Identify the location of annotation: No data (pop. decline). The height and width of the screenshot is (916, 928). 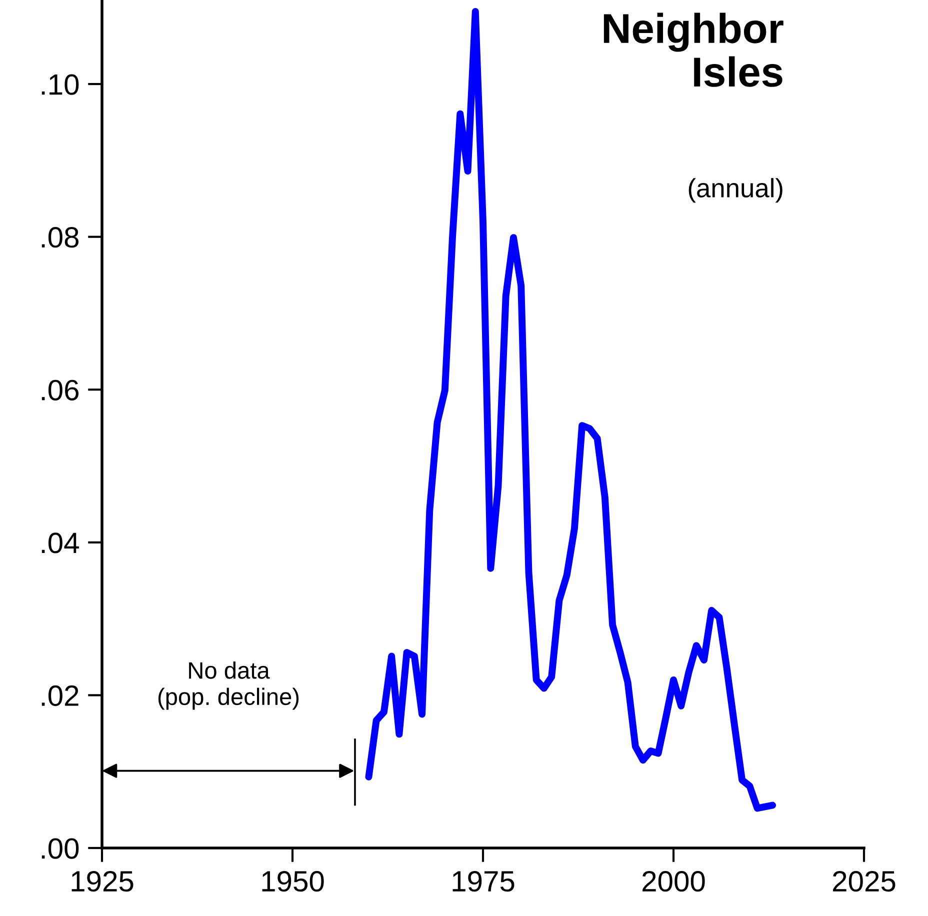
(228, 685).